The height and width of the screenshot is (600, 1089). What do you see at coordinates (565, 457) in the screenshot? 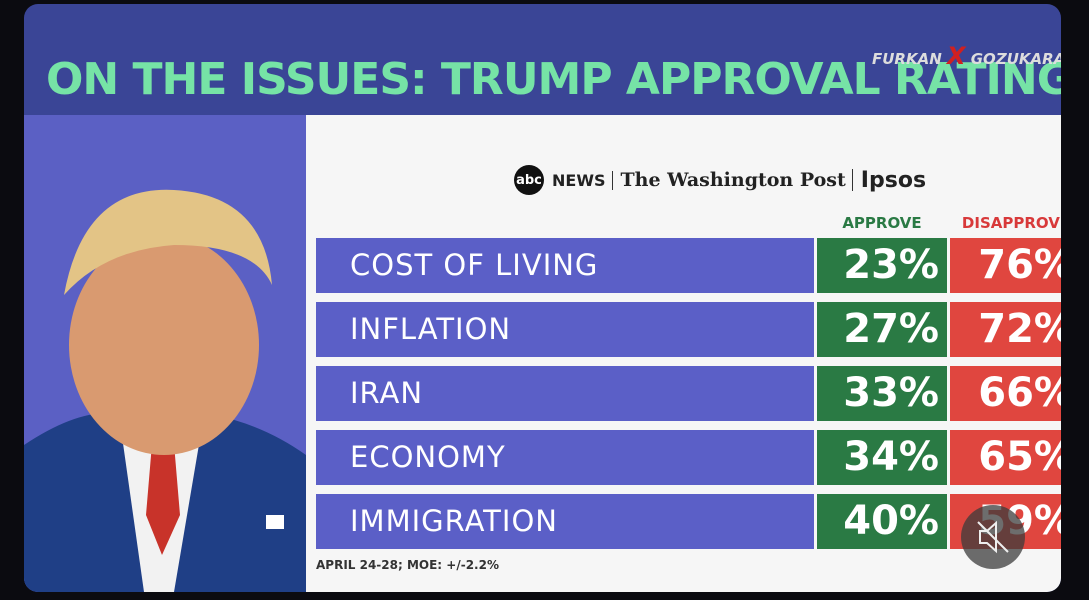
I see `row-label: ECONOMY` at bounding box center [565, 457].